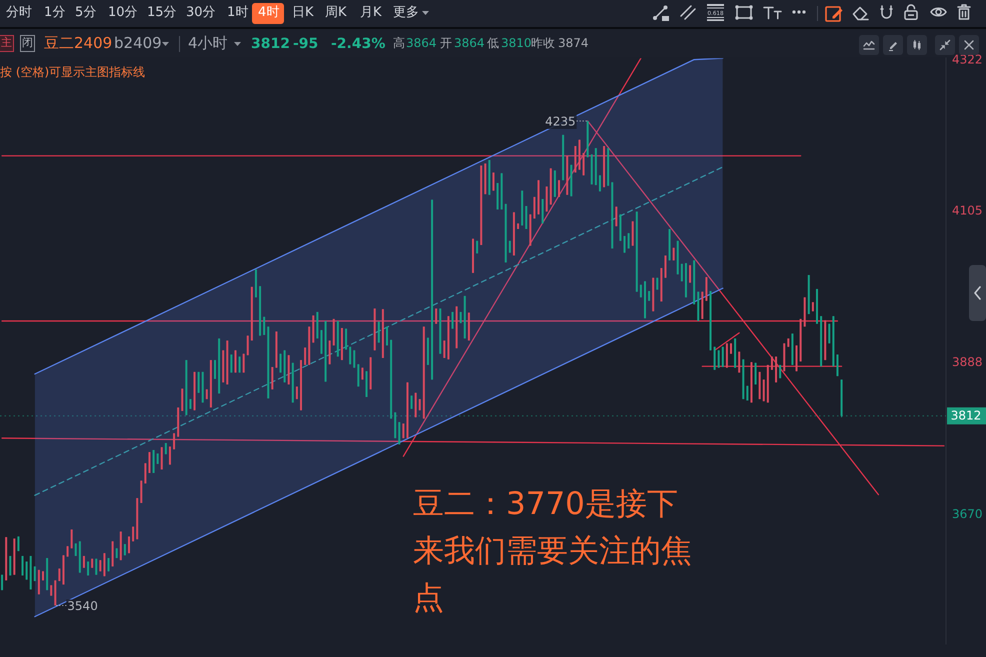 The image size is (986, 657). Describe the element at coordinates (543, 43) in the screenshot. I see `text: 昨收` at that location.